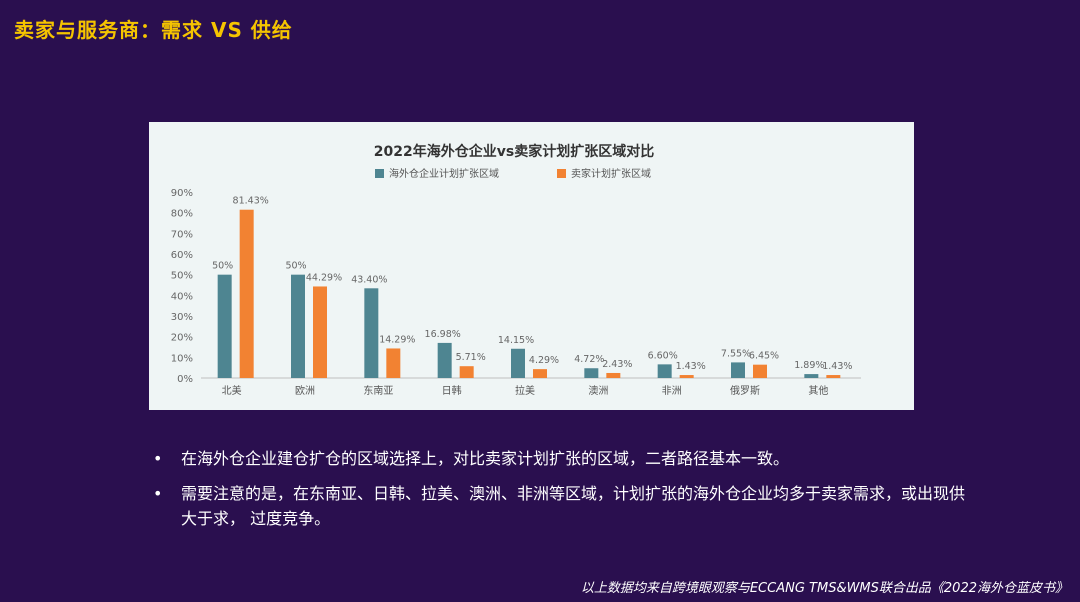 The image size is (1080, 602). What do you see at coordinates (672, 391) in the screenshot?
I see `x-tick-label: 非洲` at bounding box center [672, 391].